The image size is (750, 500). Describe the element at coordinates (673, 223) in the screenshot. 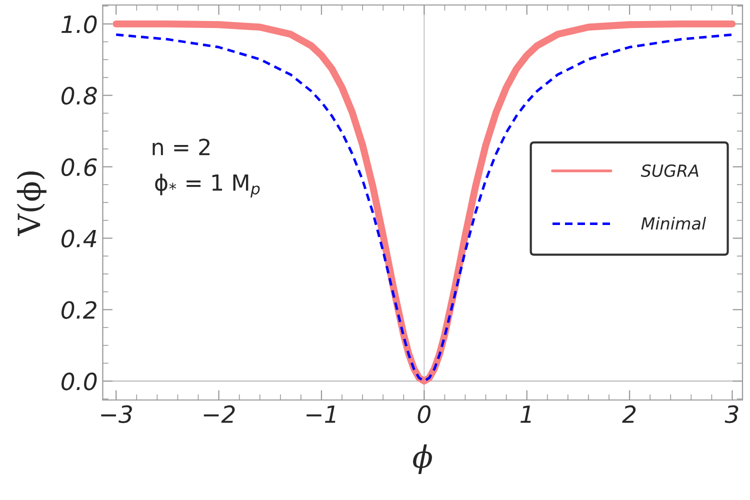

I see `legend-label: Minimal` at that location.